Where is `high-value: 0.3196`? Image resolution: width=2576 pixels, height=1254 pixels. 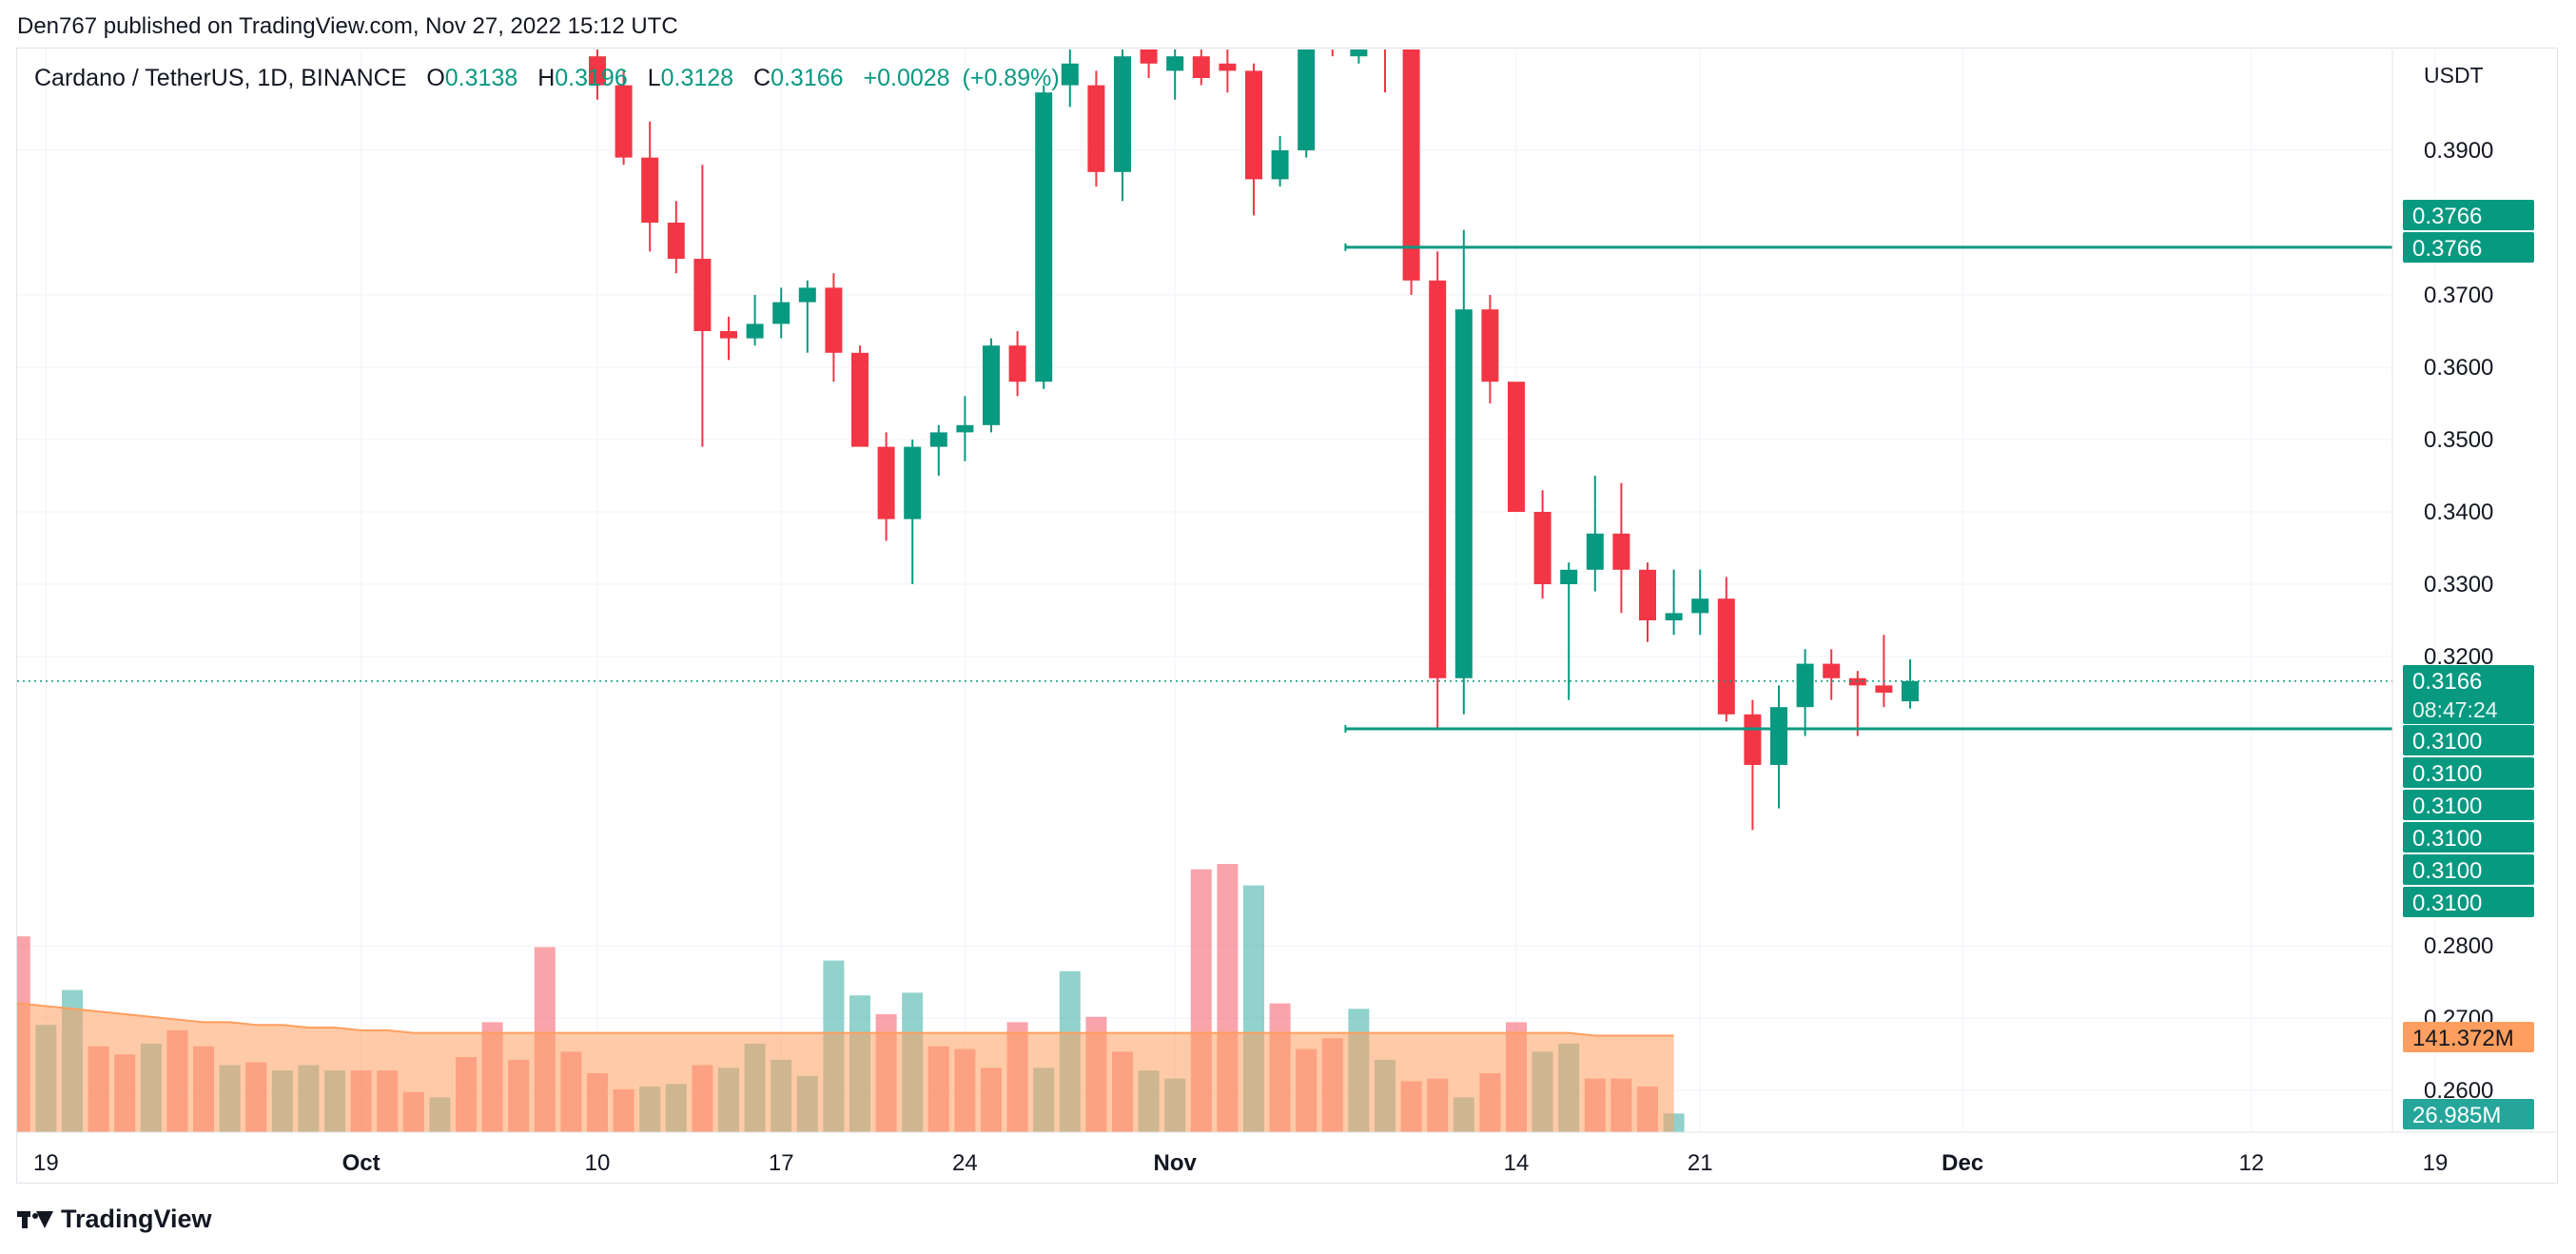 high-value: 0.3196 is located at coordinates (592, 78).